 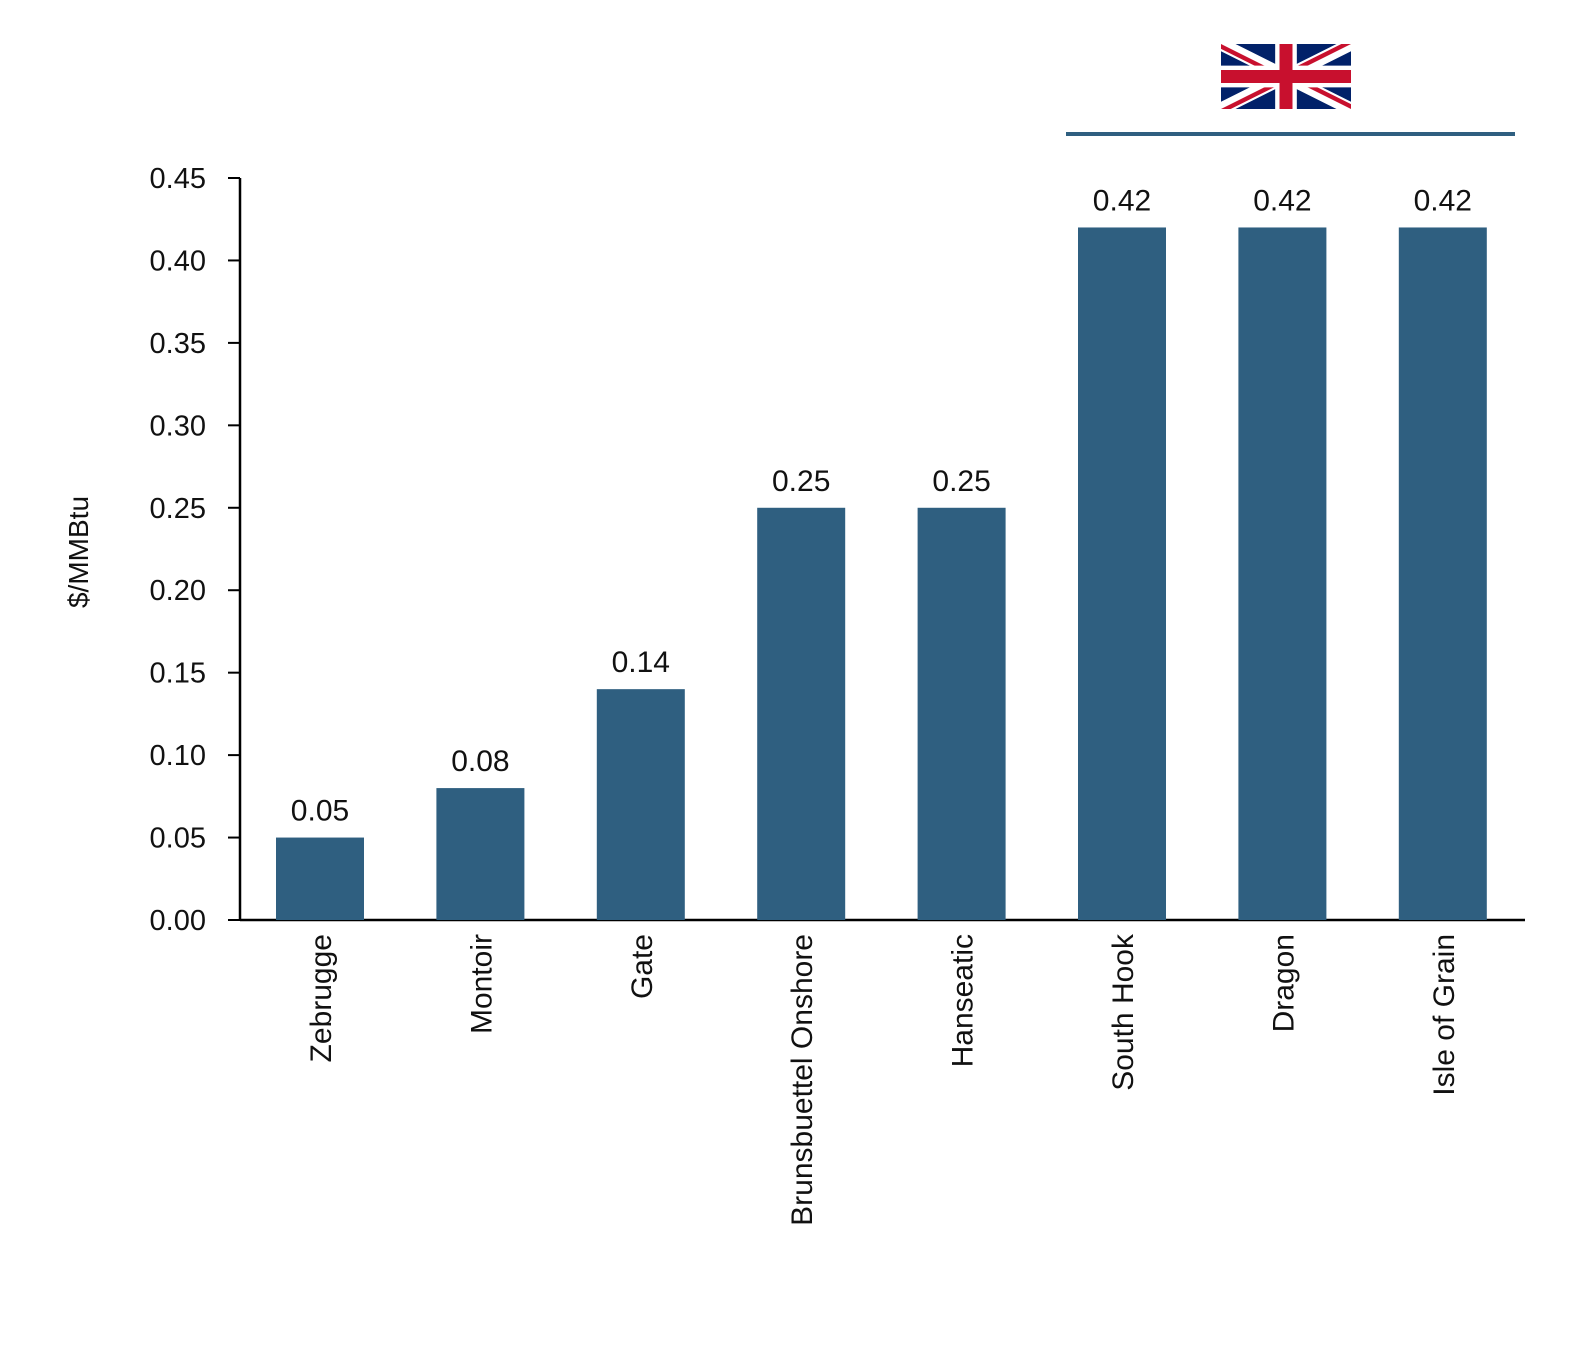 What do you see at coordinates (1123, 1012) in the screenshot?
I see `category-label: South Hook` at bounding box center [1123, 1012].